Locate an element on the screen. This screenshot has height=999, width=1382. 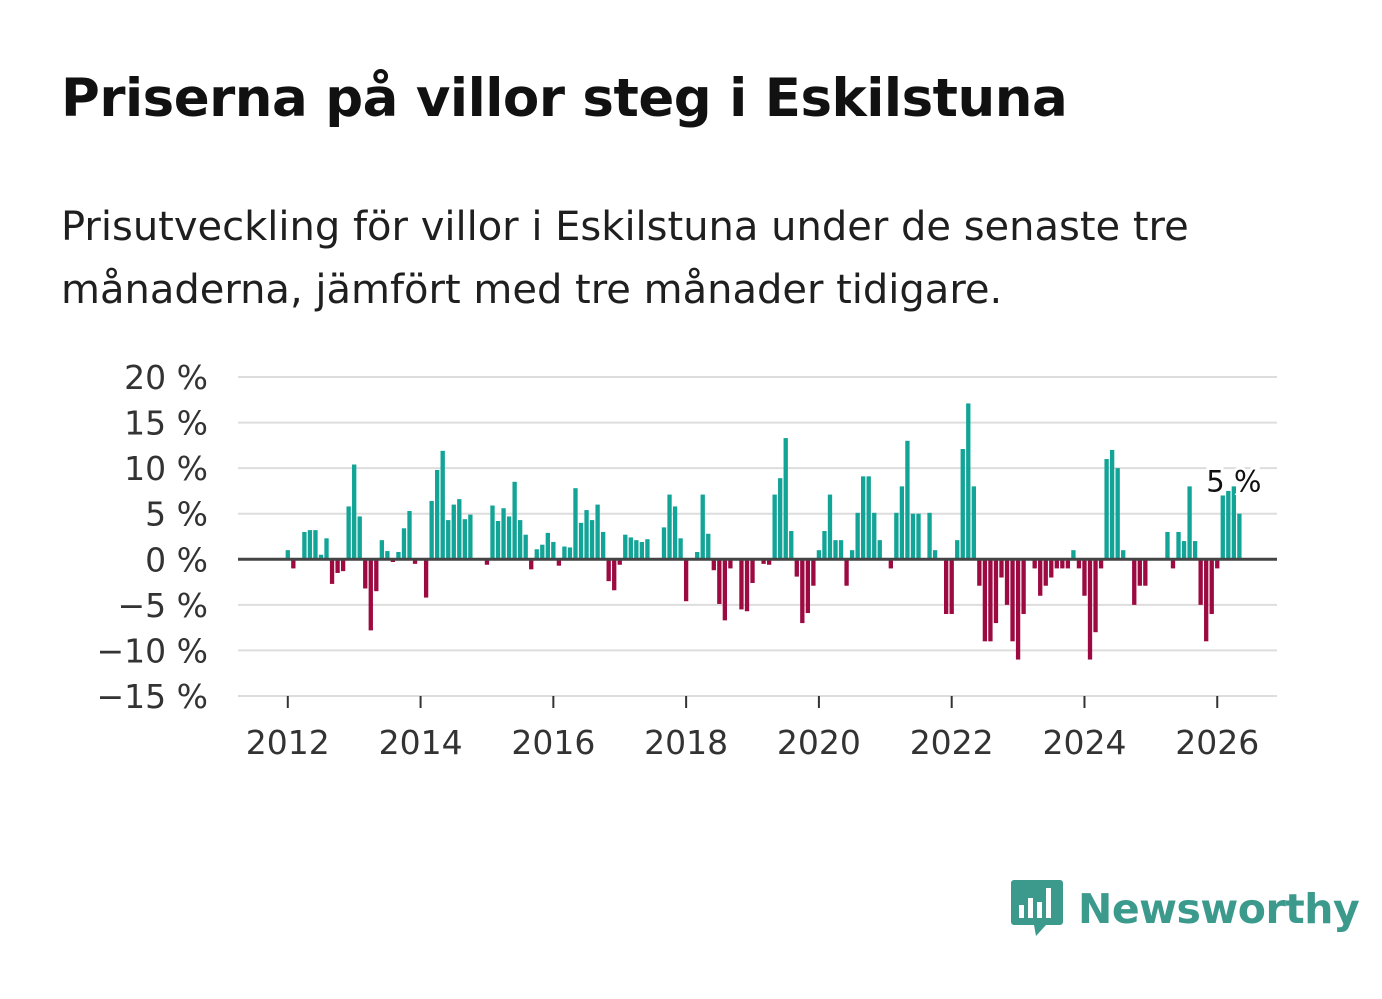
y-tick-label: −15 % is located at coordinates (153, 696).